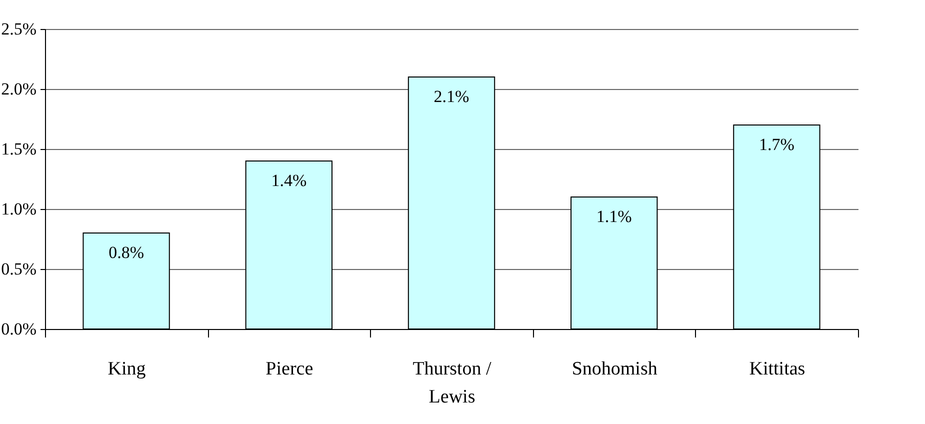  Describe the element at coordinates (127, 369) in the screenshot. I see `x-tick-label: King` at that location.